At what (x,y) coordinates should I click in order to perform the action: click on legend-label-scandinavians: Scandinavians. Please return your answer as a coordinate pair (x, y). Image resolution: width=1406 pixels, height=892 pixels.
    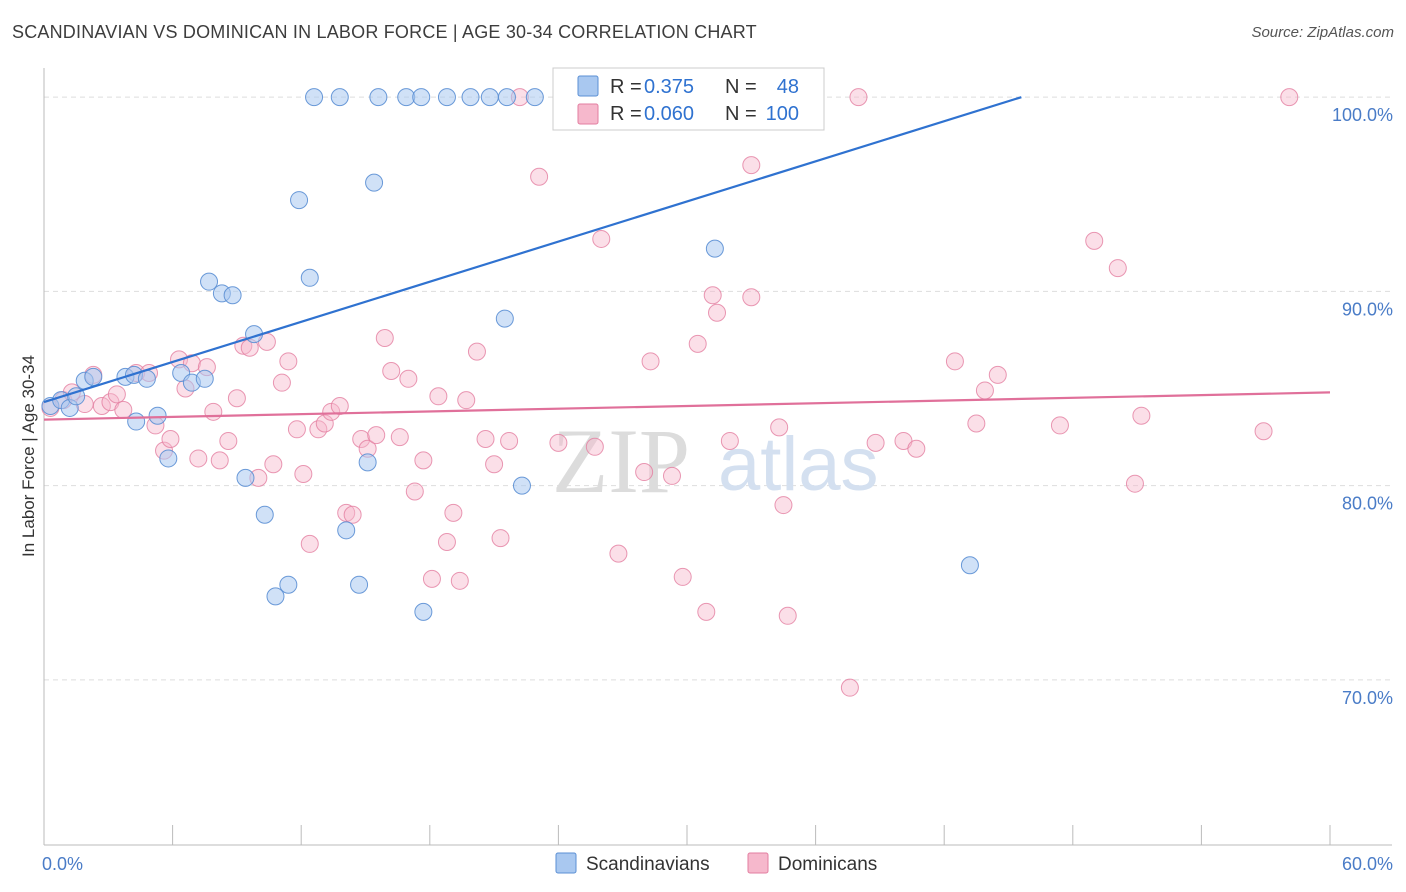
    Looking at the image, I should click on (648, 864).